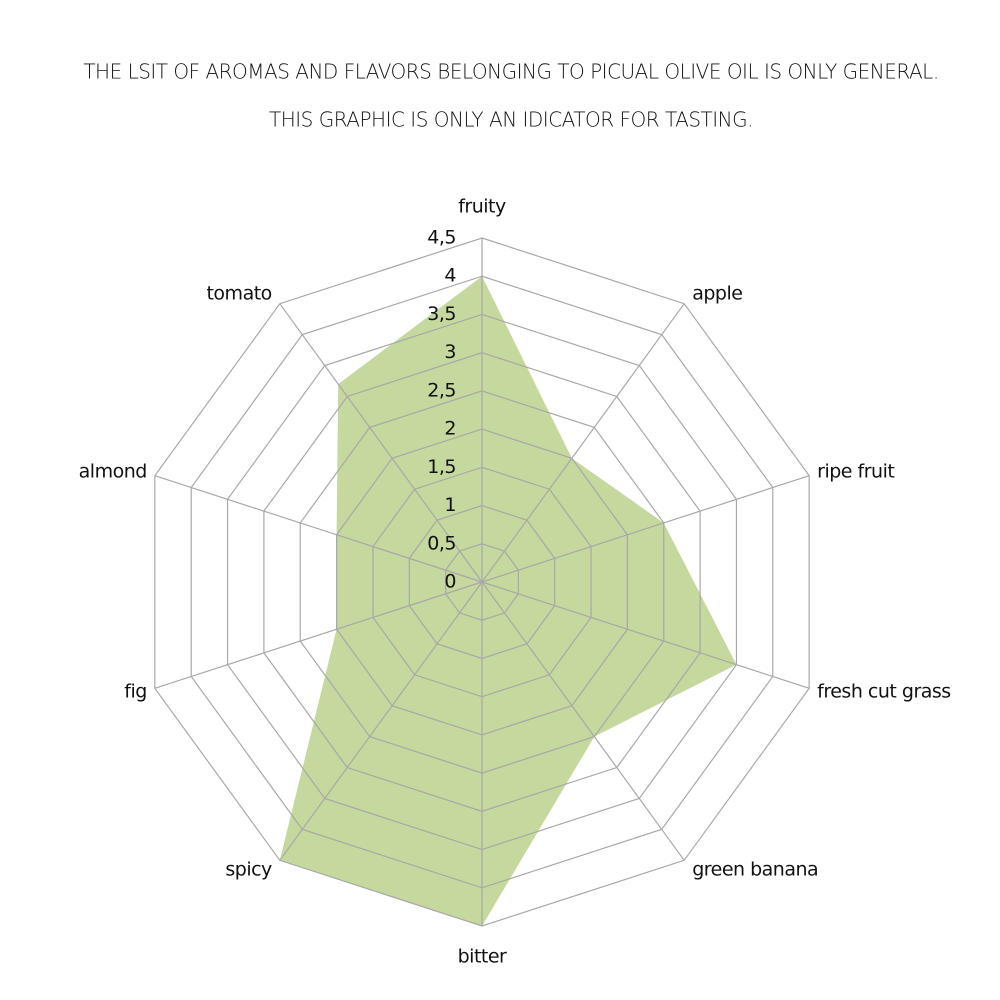 The height and width of the screenshot is (1000, 1000). Describe the element at coordinates (238, 293) in the screenshot. I see `category-label: tomato` at that location.